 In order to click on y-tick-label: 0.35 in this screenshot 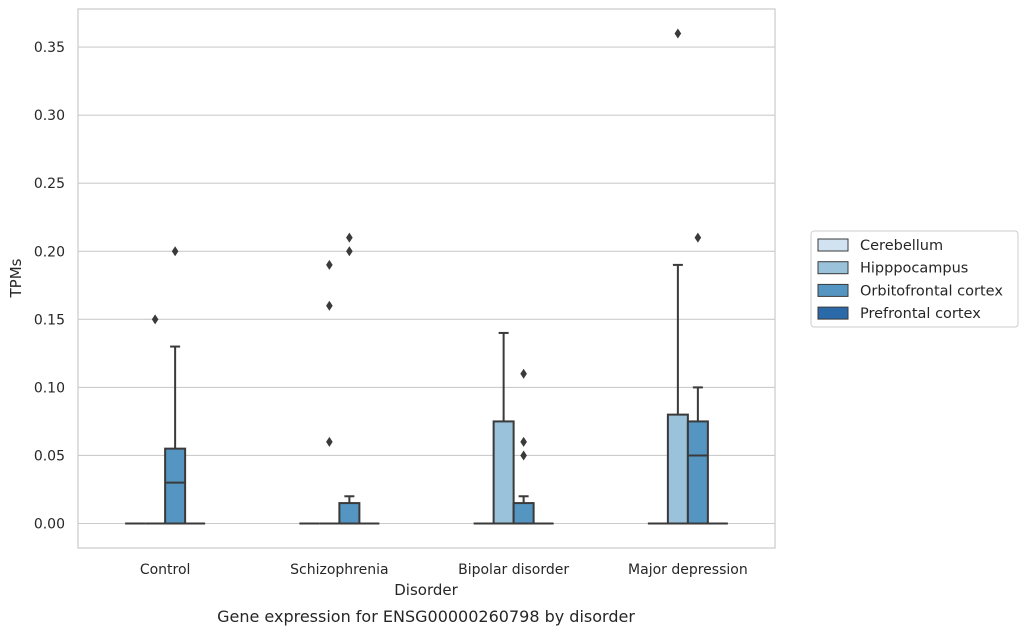, I will do `click(49, 48)`.